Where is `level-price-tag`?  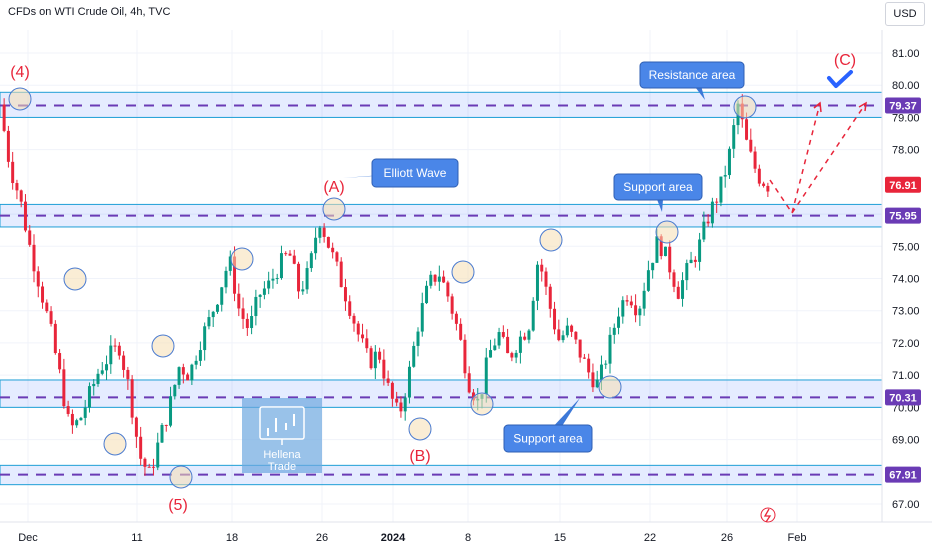 level-price-tag is located at coordinates (903, 397).